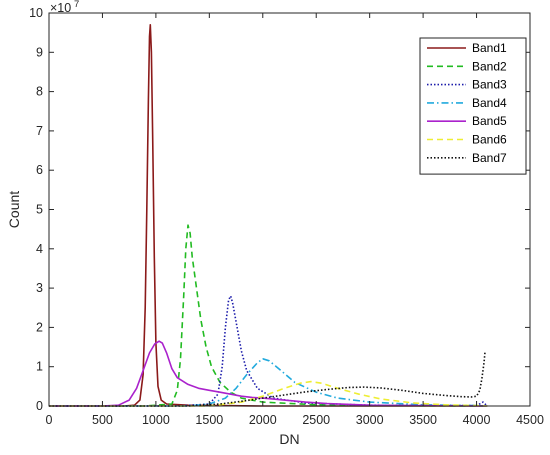  Describe the element at coordinates (489, 140) in the screenshot. I see `legend-label-band6: Band6` at that location.